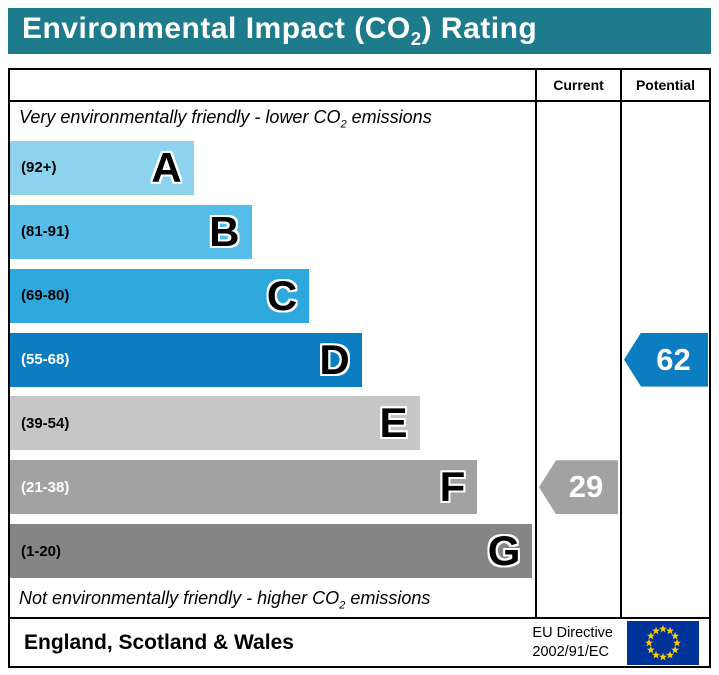 The height and width of the screenshot is (675, 719). What do you see at coordinates (578, 86) in the screenshot?
I see `current-header: Current` at bounding box center [578, 86].